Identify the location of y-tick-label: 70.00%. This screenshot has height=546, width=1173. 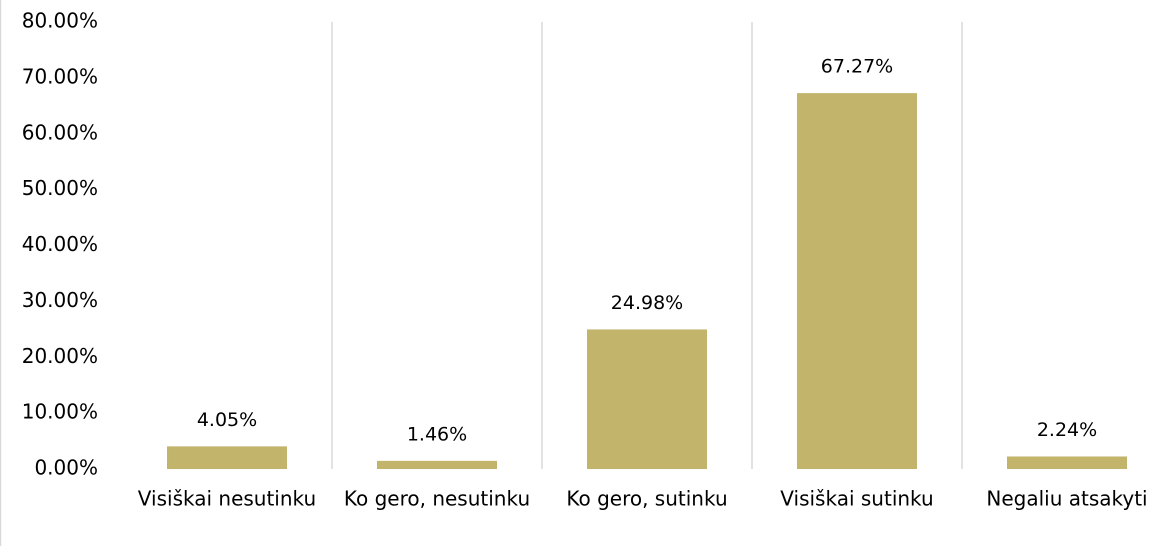
(60, 76).